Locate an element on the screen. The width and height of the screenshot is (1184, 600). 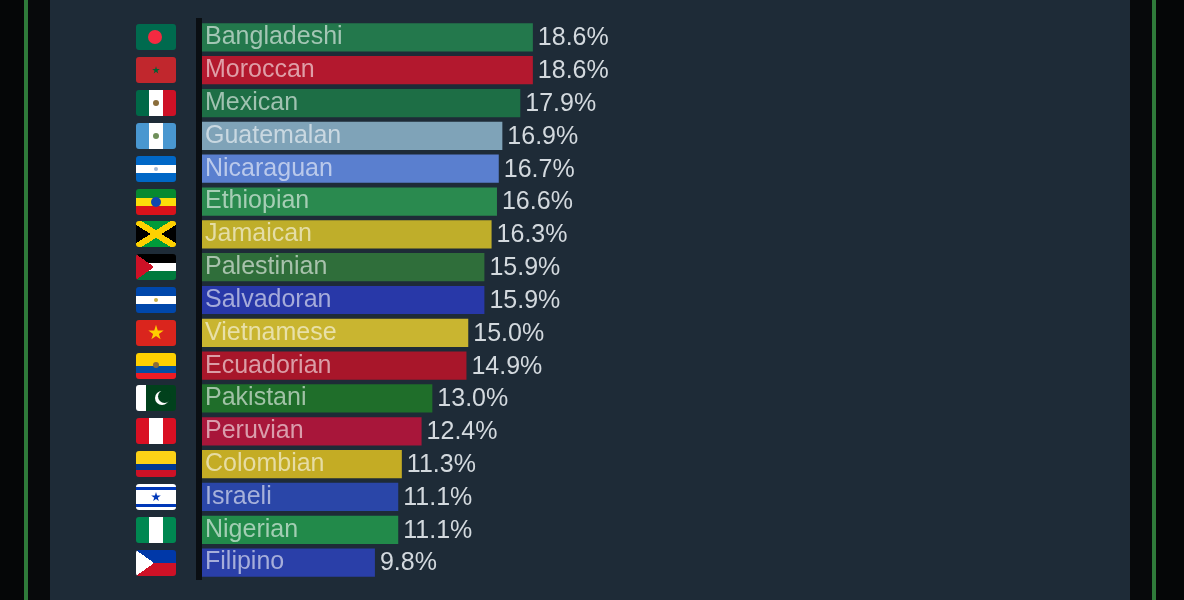
y-tick-label: Ecuadorian is located at coordinates (268, 363).